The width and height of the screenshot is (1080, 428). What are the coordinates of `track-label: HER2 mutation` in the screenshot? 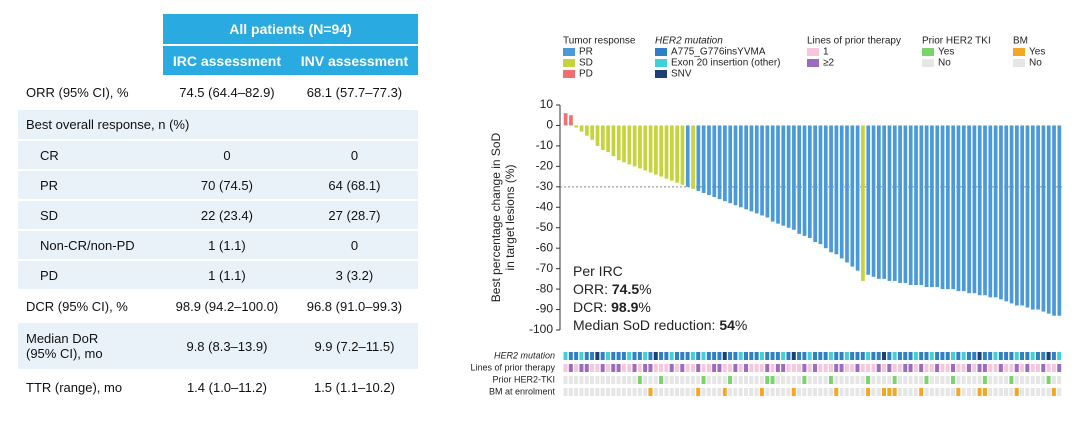 It's located at (524, 355).